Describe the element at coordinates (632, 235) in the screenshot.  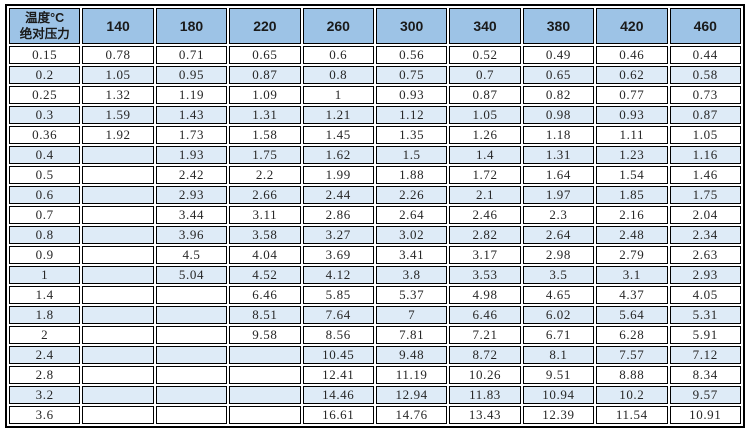
I see `value-cell: 2.48` at that location.